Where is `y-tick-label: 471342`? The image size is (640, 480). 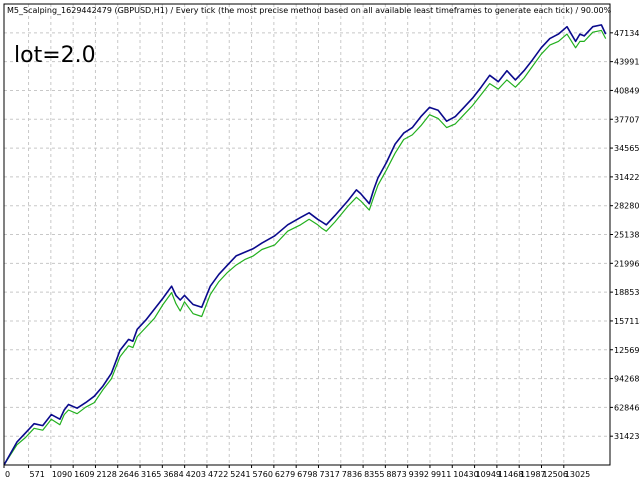
y-tick-label: 471342 is located at coordinates (627, 33).